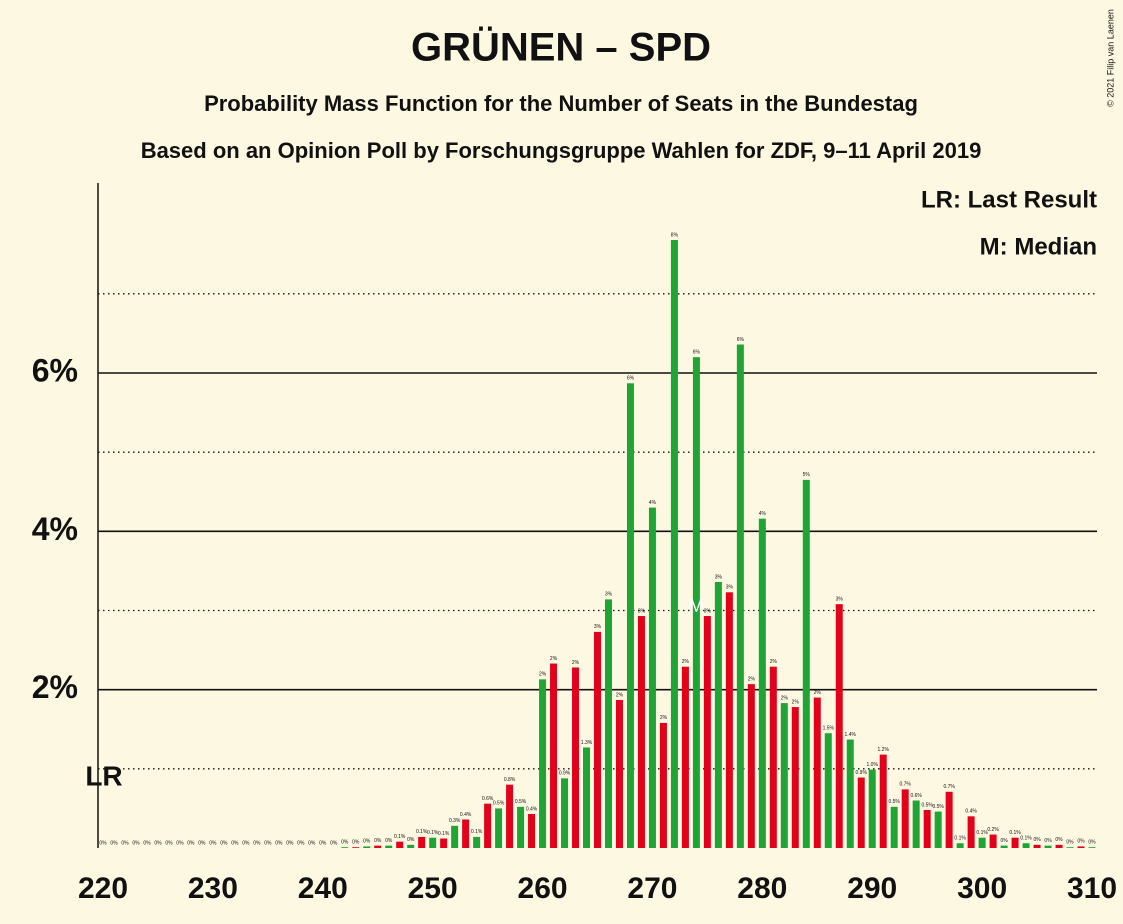 Image resolution: width=1123 pixels, height=924 pixels. I want to click on x-tick-label: 310, so click(1092, 888).